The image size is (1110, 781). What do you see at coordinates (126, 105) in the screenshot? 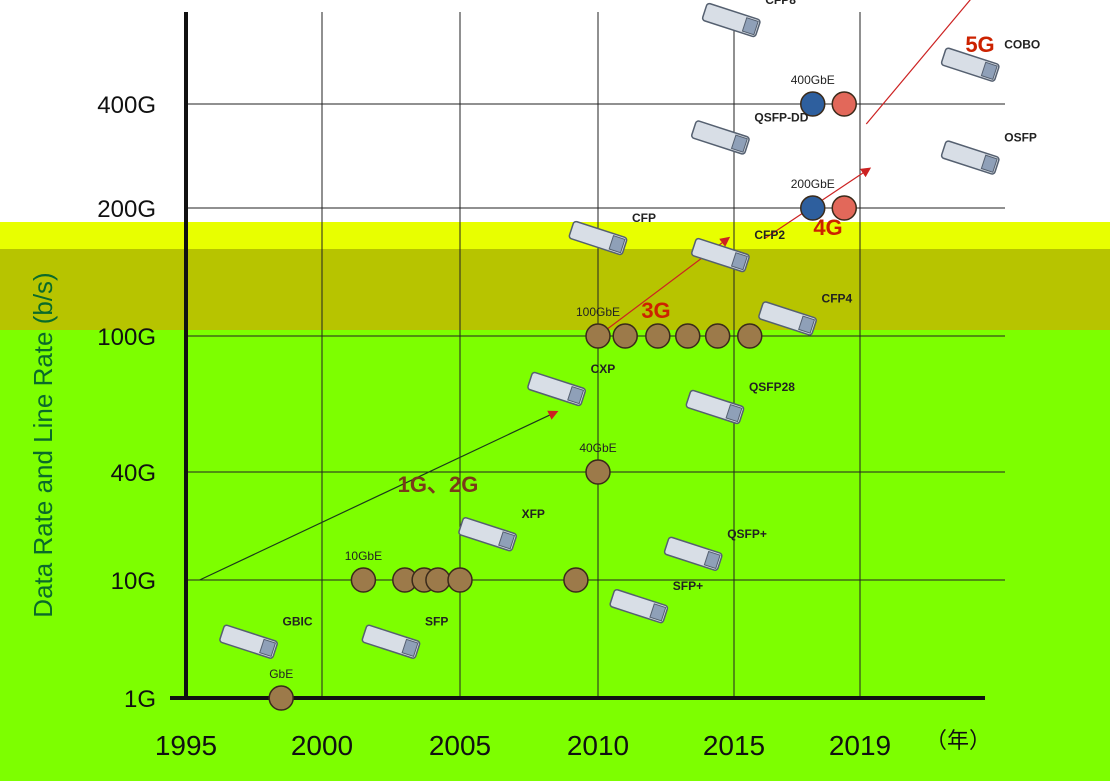
I see `y-tick-label: 400G` at bounding box center [126, 105].